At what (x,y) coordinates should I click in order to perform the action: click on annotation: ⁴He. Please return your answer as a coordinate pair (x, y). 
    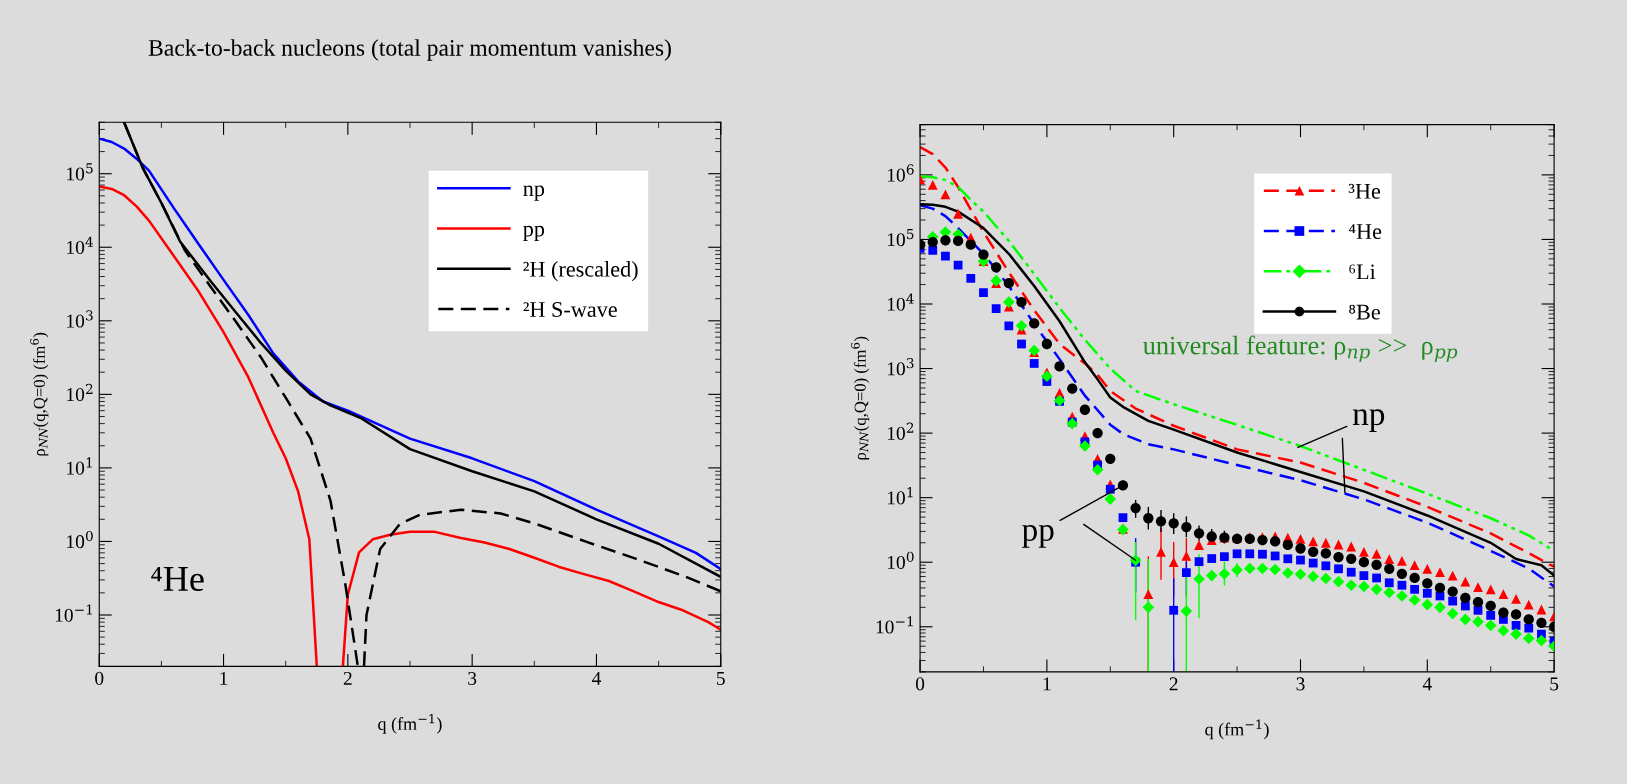
    Looking at the image, I should click on (177, 579).